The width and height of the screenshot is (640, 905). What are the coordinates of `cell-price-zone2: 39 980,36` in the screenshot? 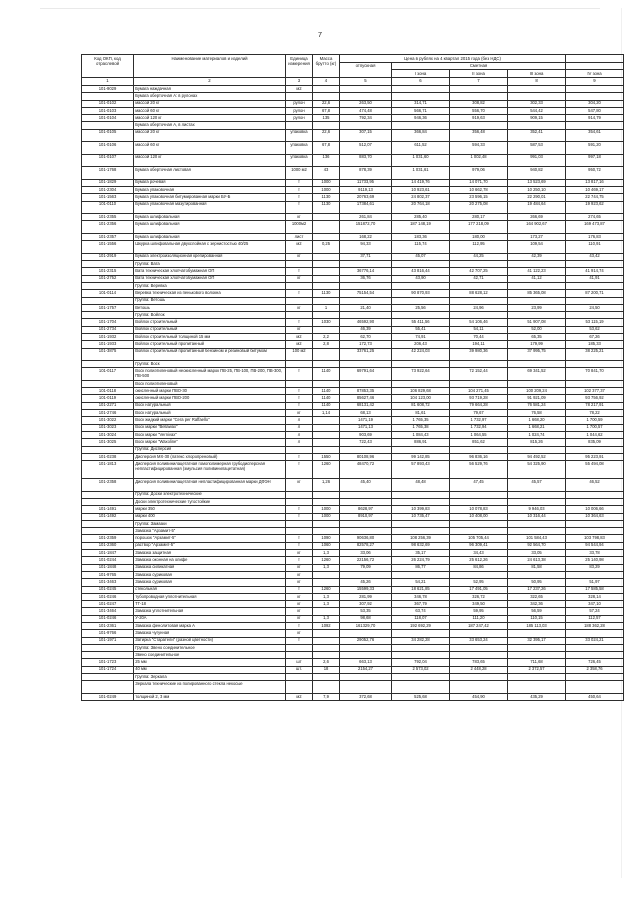 It's located at (478, 354).